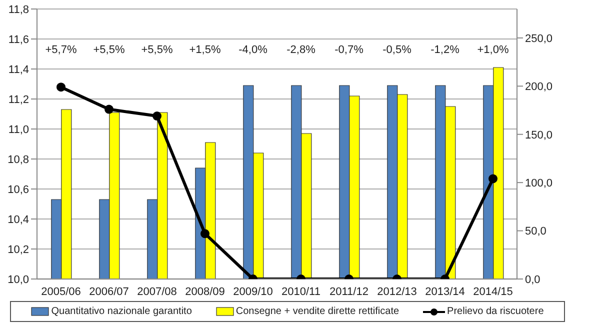  Describe the element at coordinates (18, 190) in the screenshot. I see `y-tick-label: 10,6` at that location.